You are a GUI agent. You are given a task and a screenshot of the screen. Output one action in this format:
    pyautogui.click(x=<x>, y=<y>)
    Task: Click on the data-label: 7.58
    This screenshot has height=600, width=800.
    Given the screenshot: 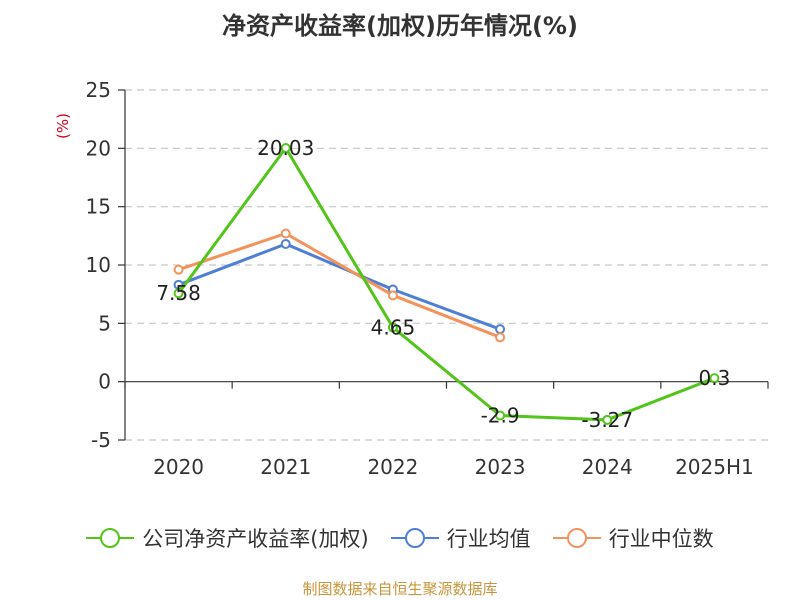 What is the action you would take?
    pyautogui.click(x=178, y=293)
    